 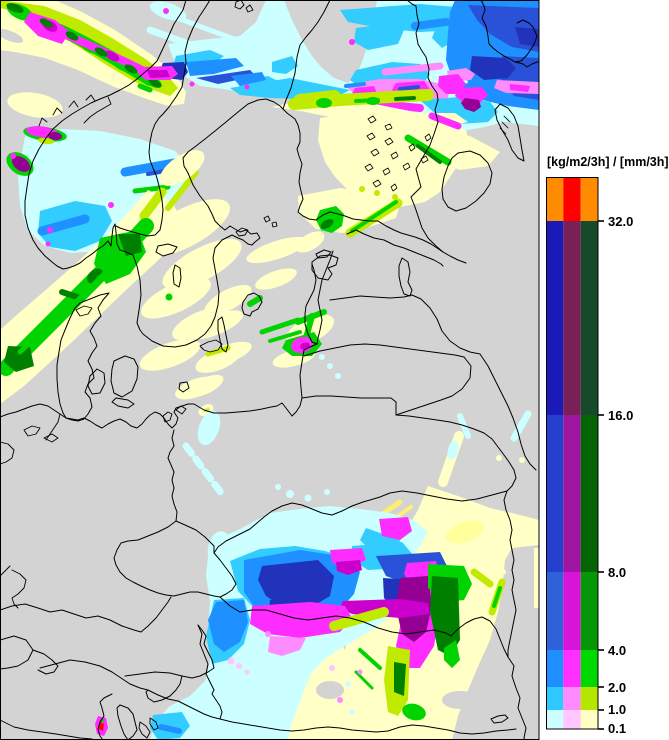 I want to click on svg-text: 16.0, so click(x=620, y=415).